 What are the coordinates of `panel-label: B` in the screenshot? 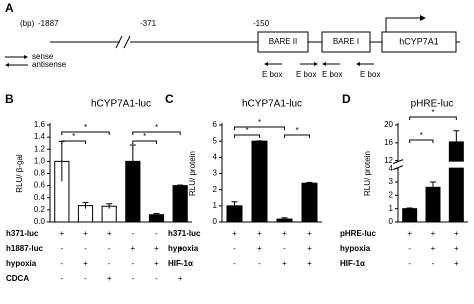 It's located at (9, 99).